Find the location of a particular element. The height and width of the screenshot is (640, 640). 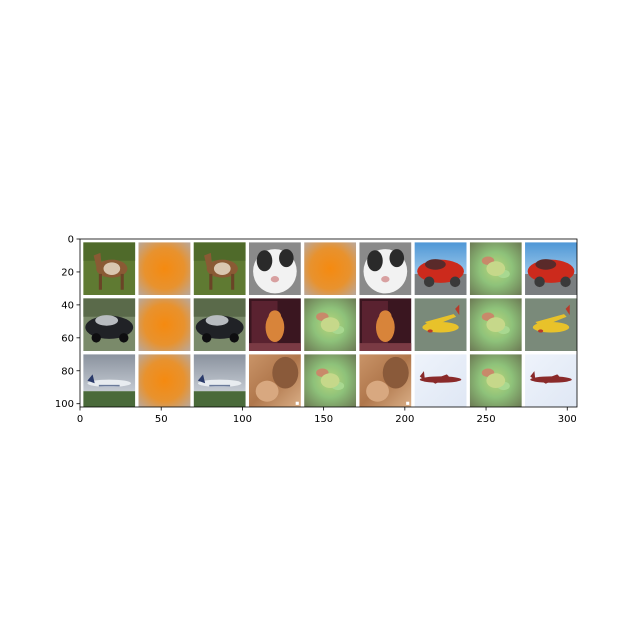

x-tick-label: 150 is located at coordinates (323, 419).